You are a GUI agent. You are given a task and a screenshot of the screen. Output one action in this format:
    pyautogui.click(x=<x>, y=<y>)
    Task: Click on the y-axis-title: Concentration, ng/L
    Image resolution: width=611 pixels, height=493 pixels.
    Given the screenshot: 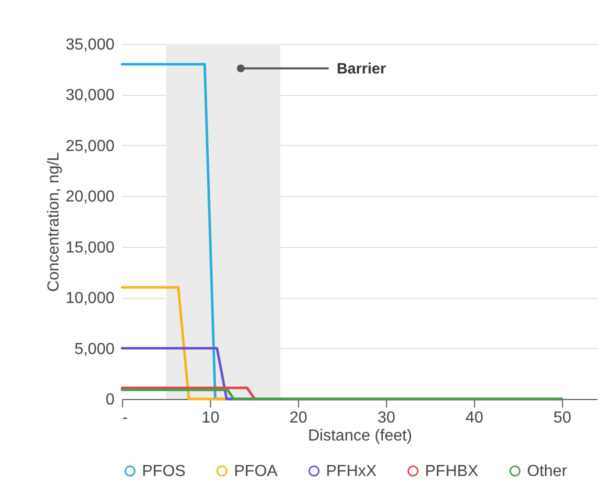 What is the action you would take?
    pyautogui.click(x=54, y=222)
    